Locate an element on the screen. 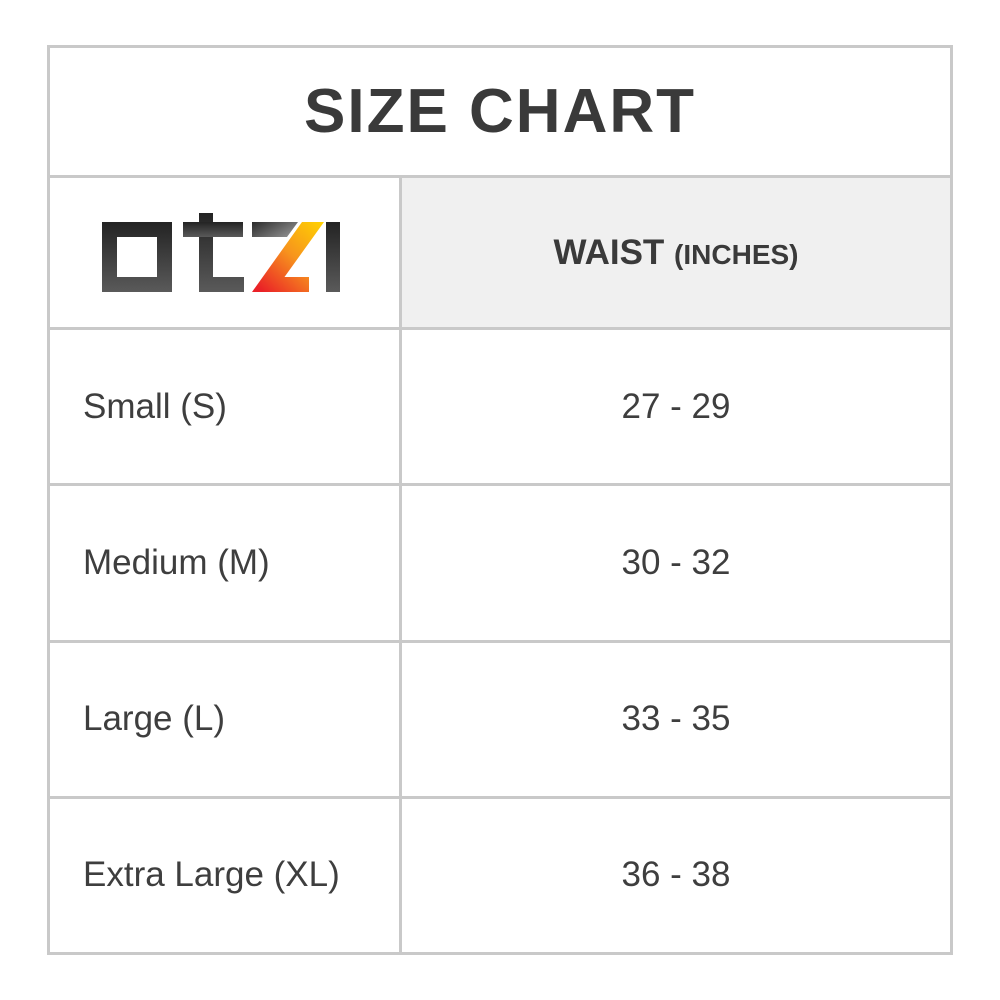  size-label-cell: Large (L) is located at coordinates (224, 717).